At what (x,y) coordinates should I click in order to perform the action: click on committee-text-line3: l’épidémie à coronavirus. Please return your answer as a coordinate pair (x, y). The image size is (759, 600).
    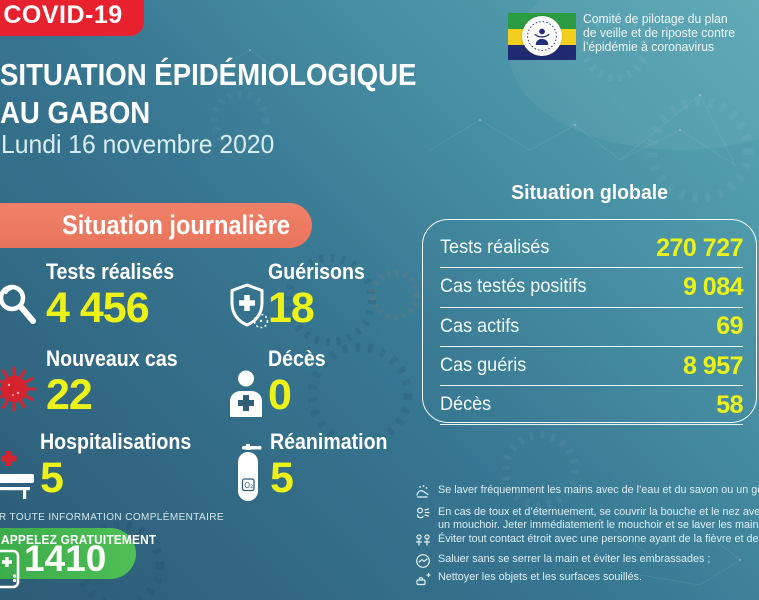
    Looking at the image, I should click on (649, 46).